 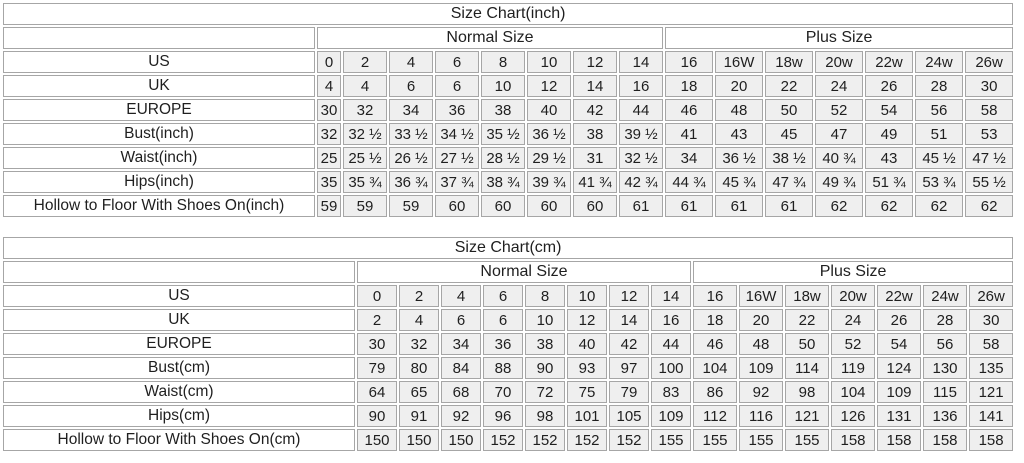 I want to click on data-cell: 79, so click(x=377, y=368).